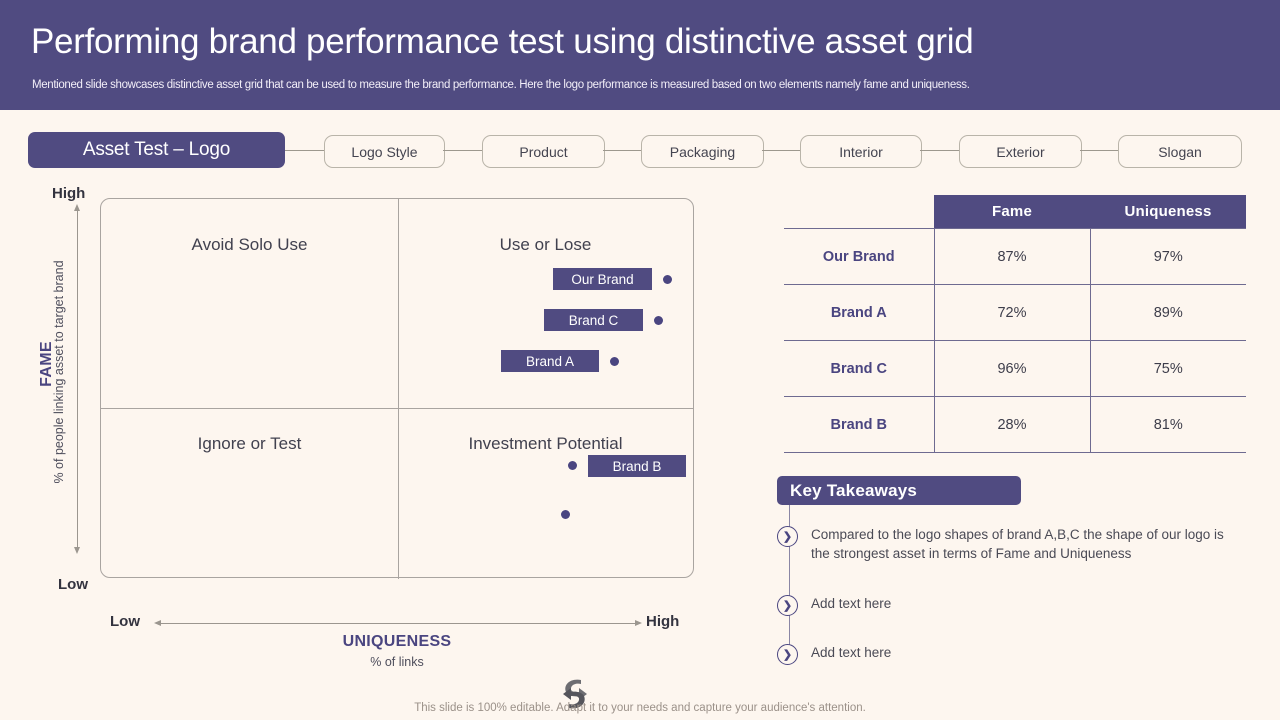 The height and width of the screenshot is (720, 1280). Describe the element at coordinates (397, 662) in the screenshot. I see `x-axis-sublabel: % of links` at that location.